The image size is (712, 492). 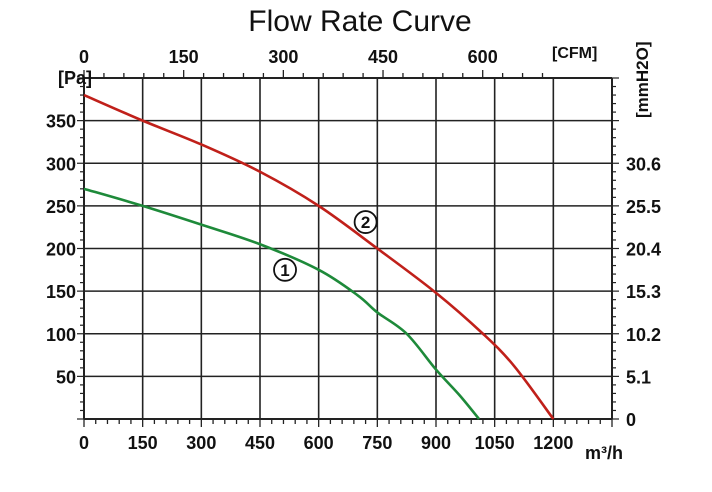 What do you see at coordinates (383, 57) in the screenshot?
I see `x-top-tick-label: 450` at bounding box center [383, 57].